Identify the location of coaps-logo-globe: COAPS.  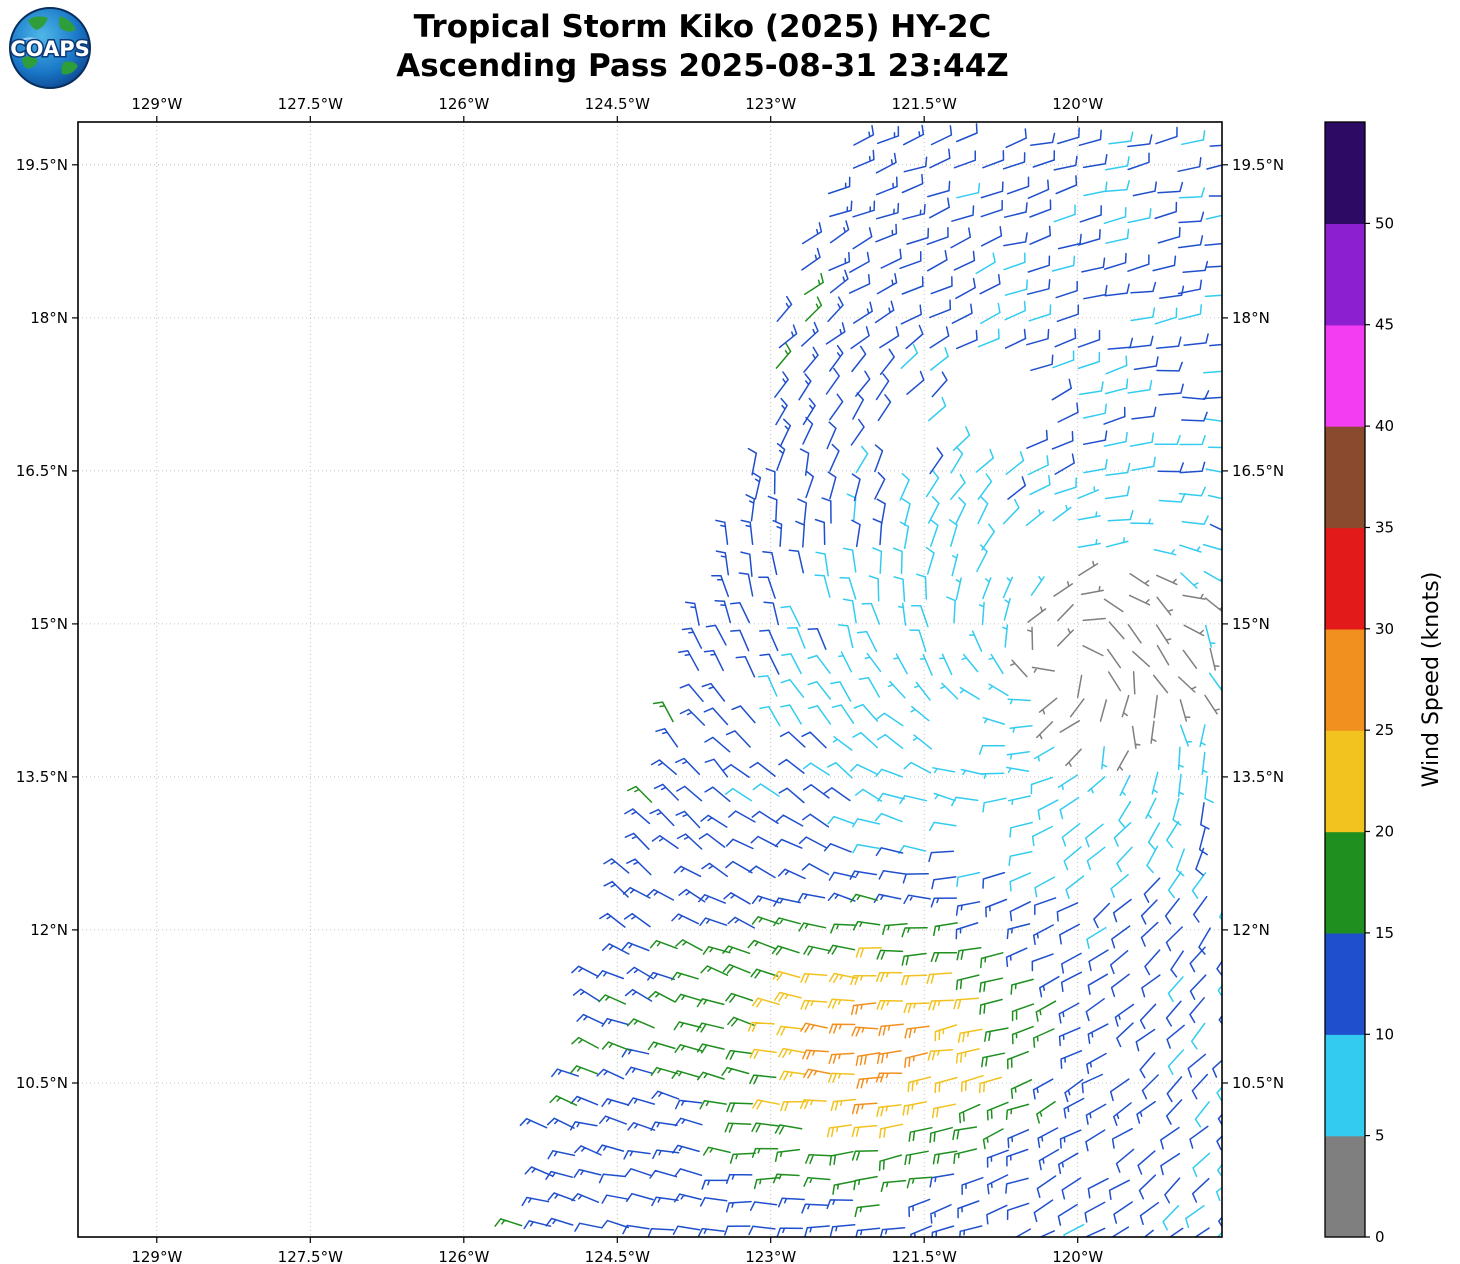
(50, 48).